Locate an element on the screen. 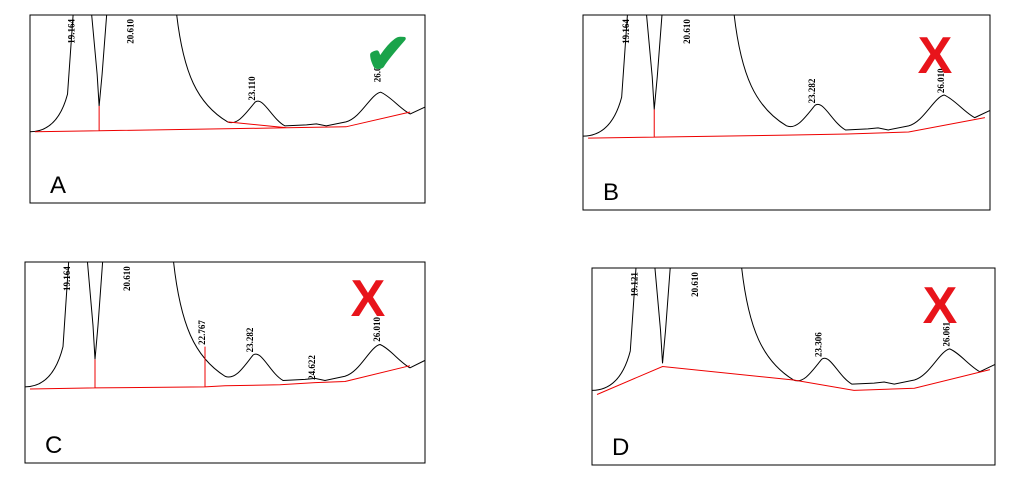 This screenshot has height=484, width=1010. peak-label: 24.622 is located at coordinates (312, 367).